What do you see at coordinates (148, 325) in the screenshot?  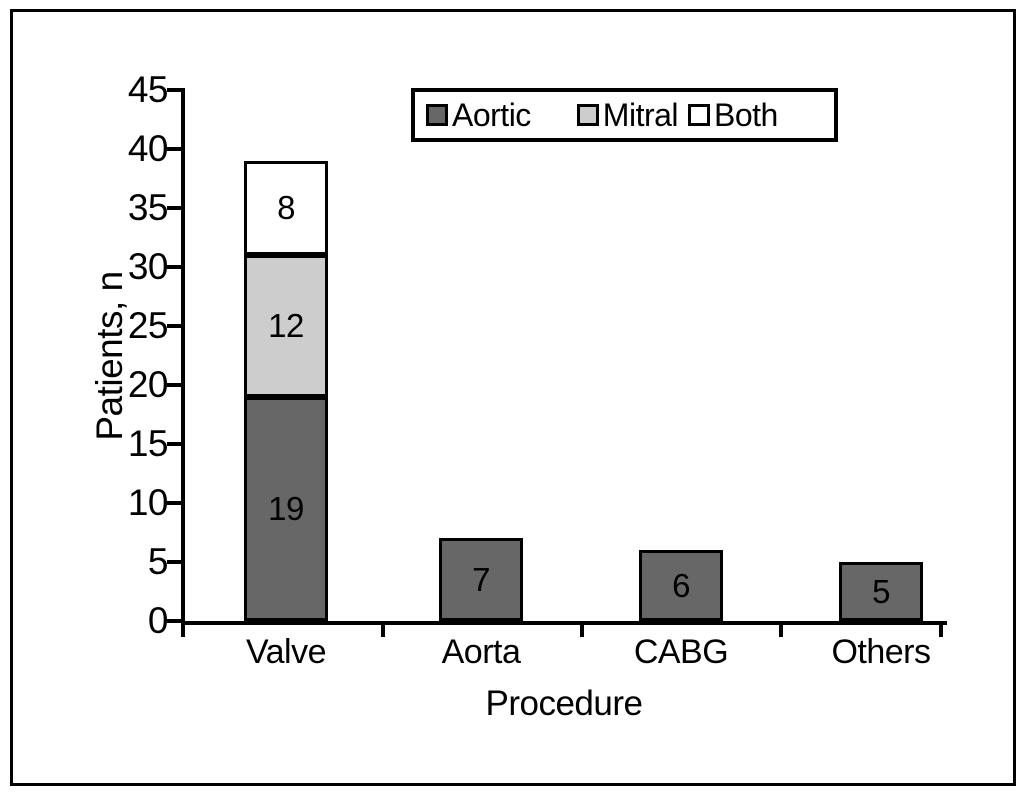 I see `y-tick-label: 25` at bounding box center [148, 325].